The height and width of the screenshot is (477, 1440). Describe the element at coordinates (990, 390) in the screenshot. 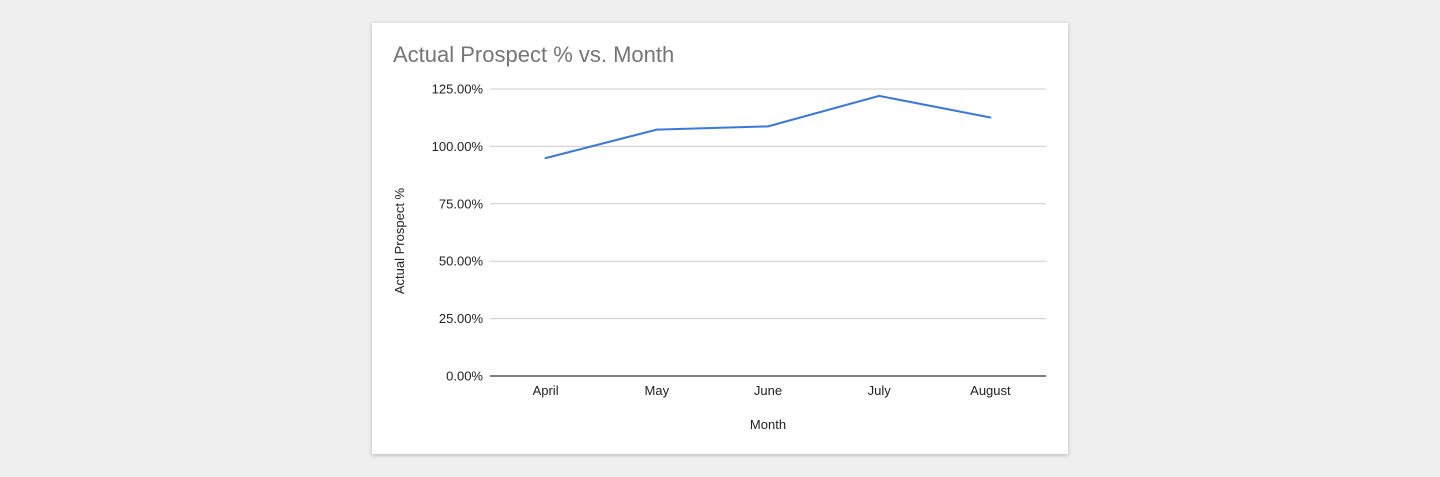

I see `x-tick-label: August` at that location.